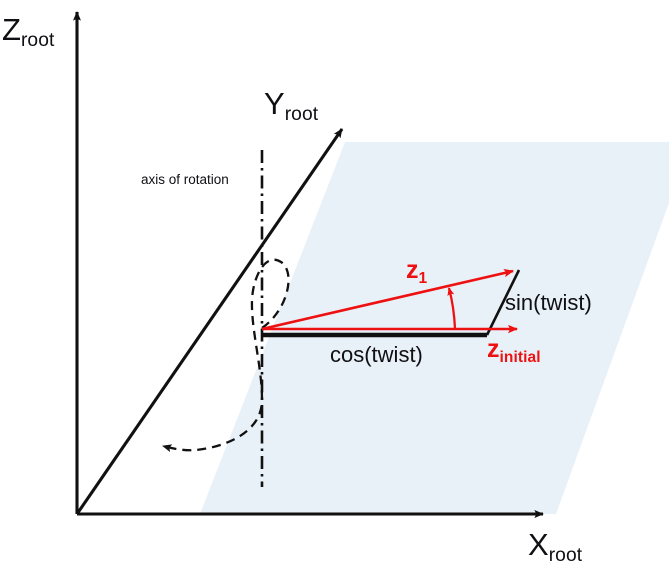  Describe the element at coordinates (423, 278) in the screenshot. I see `vector-label-z1-subscript: 1` at that location.